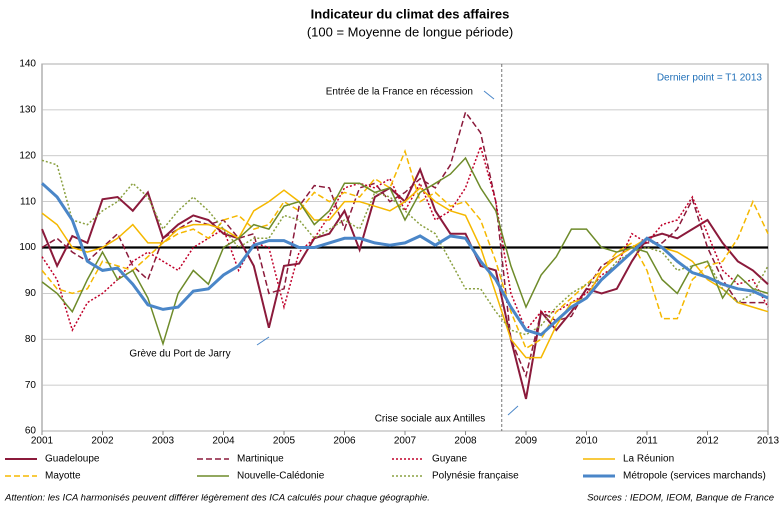 This screenshot has width=779, height=506. Describe the element at coordinates (586, 441) in the screenshot. I see `x-tick-label: 2010` at that location.